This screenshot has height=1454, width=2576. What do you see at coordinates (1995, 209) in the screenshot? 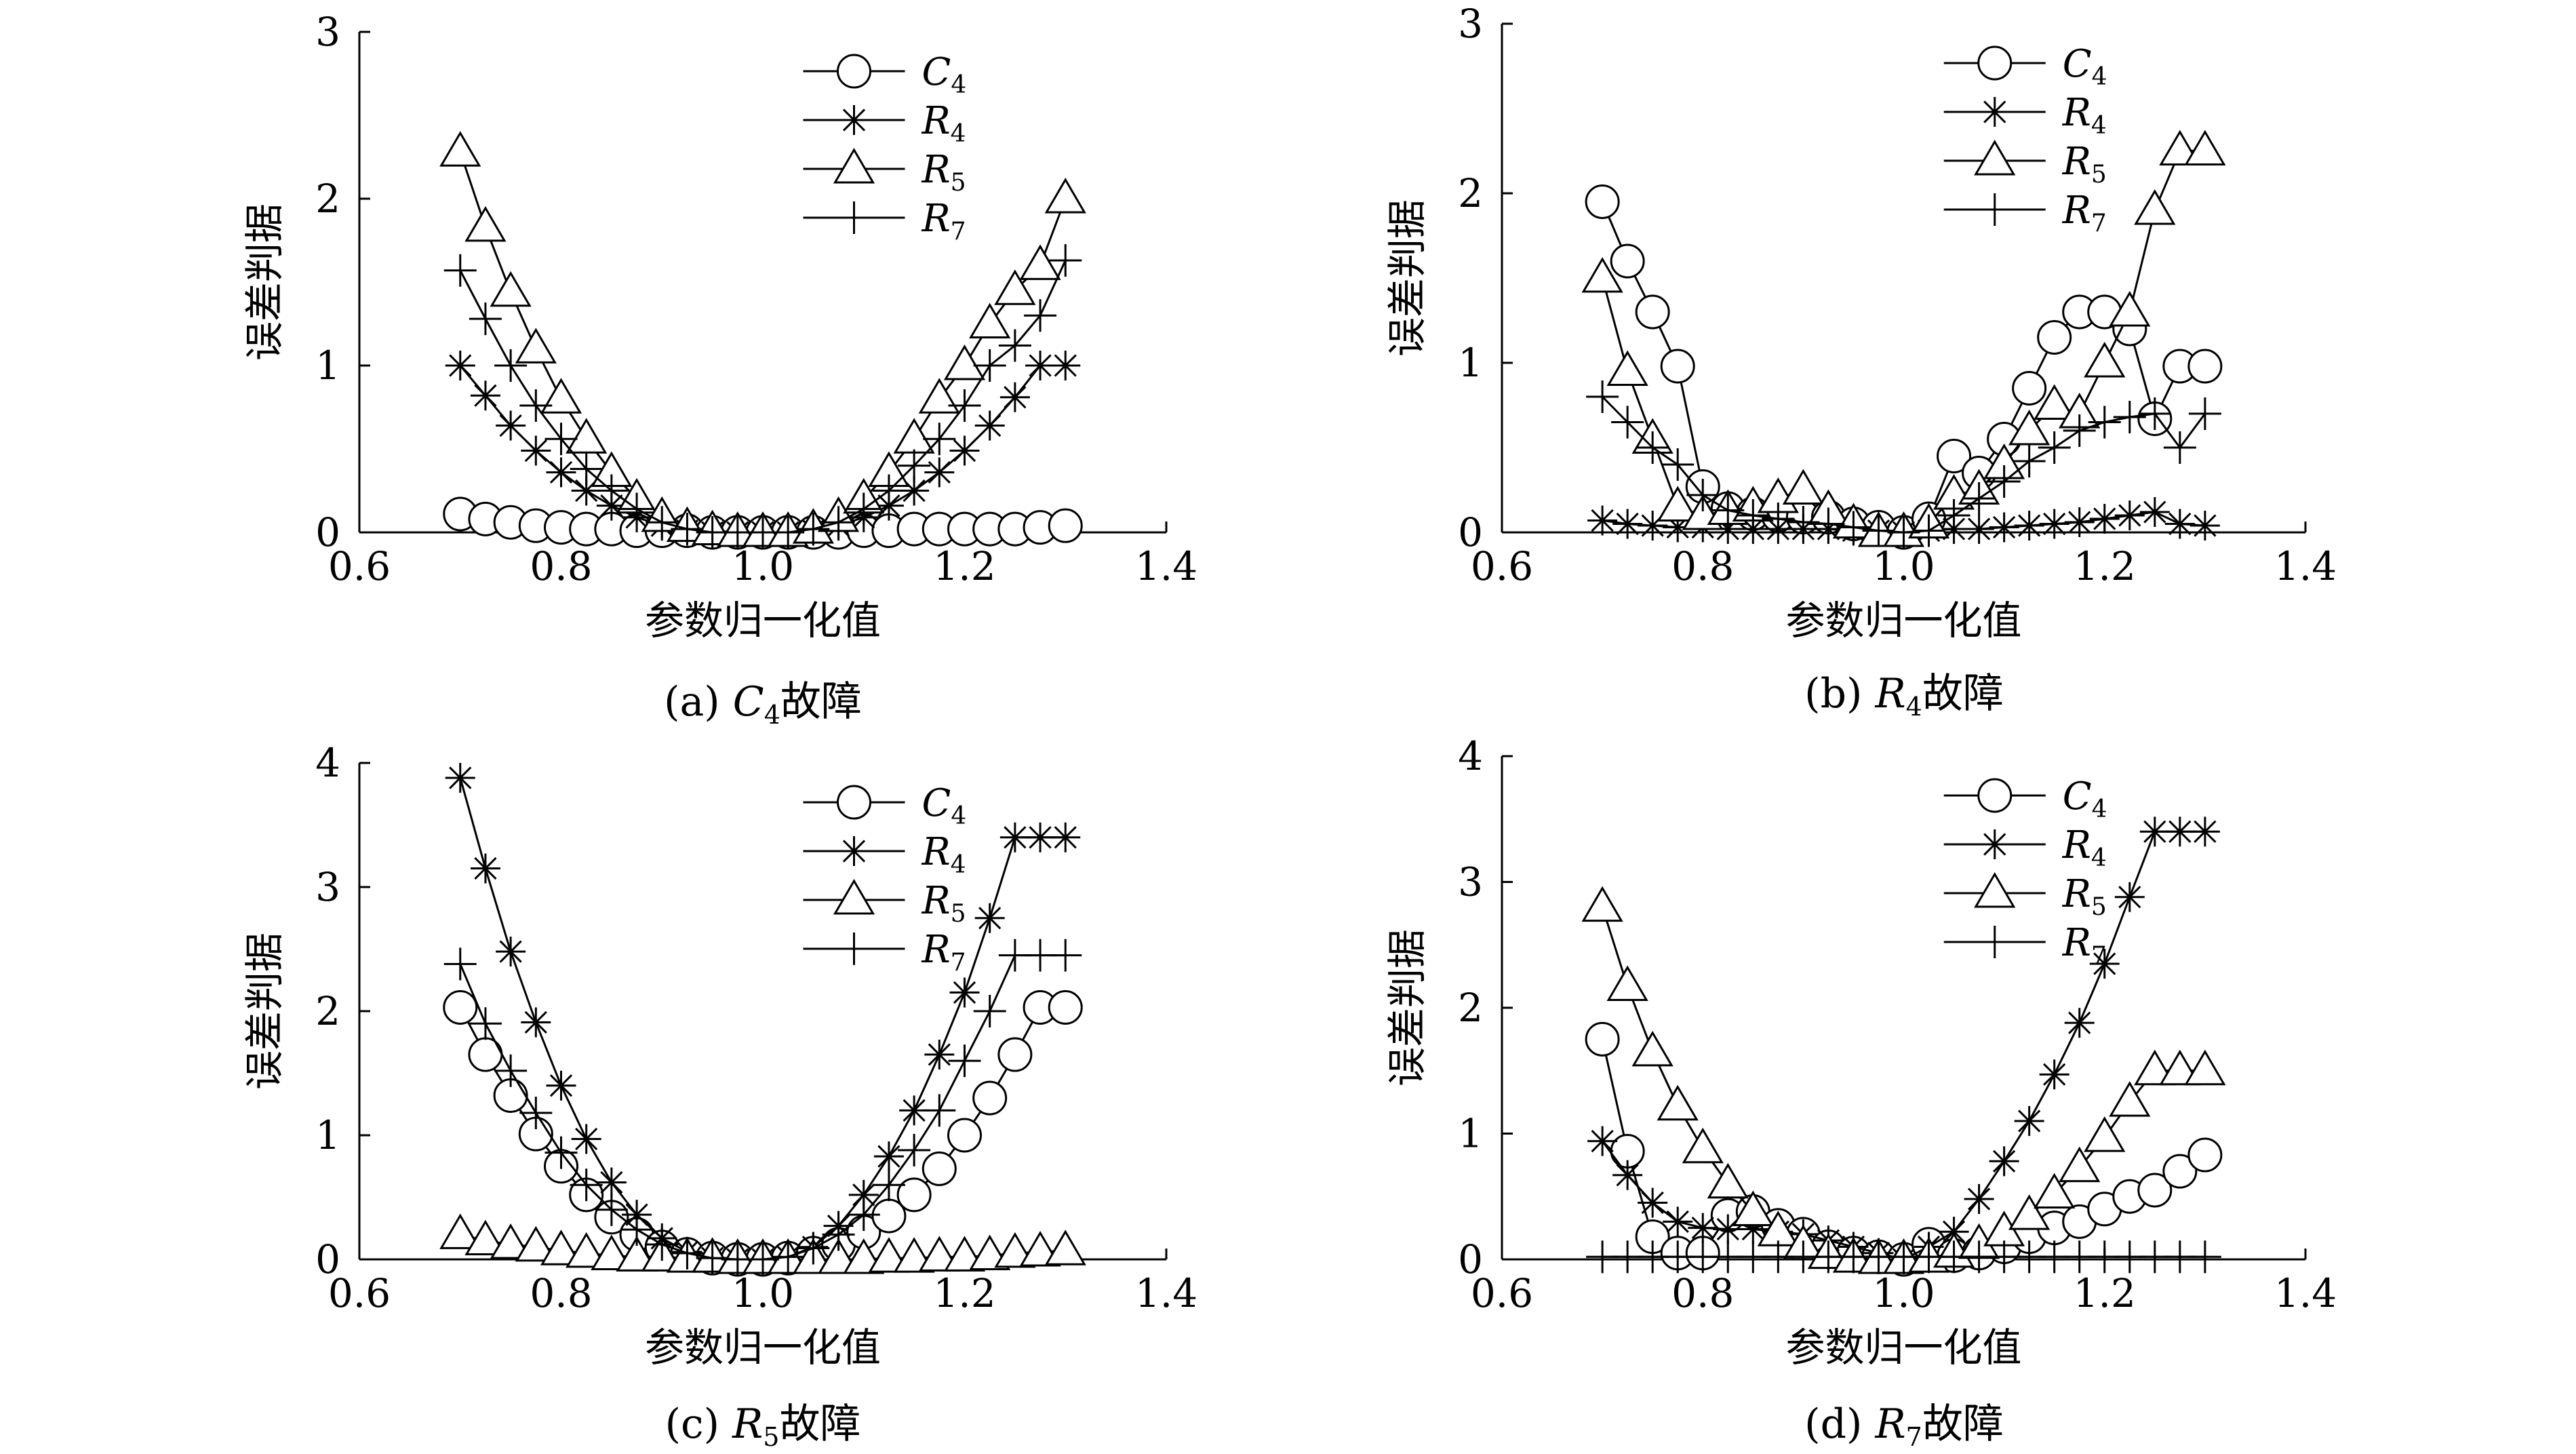
I see `legend-marker-R7` at bounding box center [1995, 209].